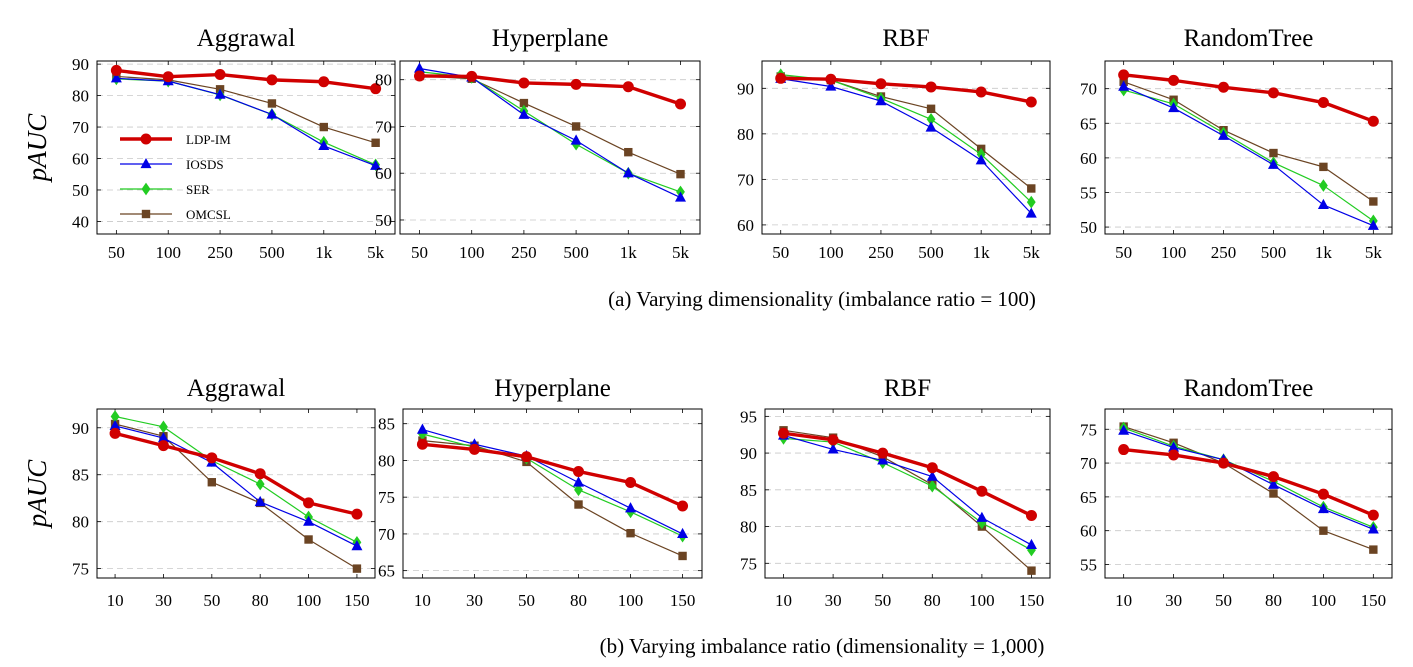  Describe the element at coordinates (175, 177) in the screenshot. I see `legend: LDP-IM IOSDS SER OMCSL` at that location.